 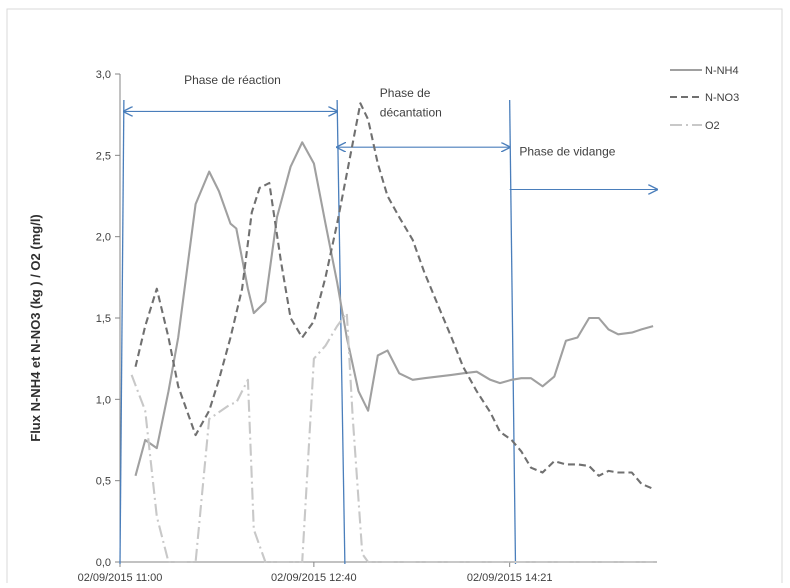 I want to click on y-tick-label: 0,5, so click(x=103, y=482).